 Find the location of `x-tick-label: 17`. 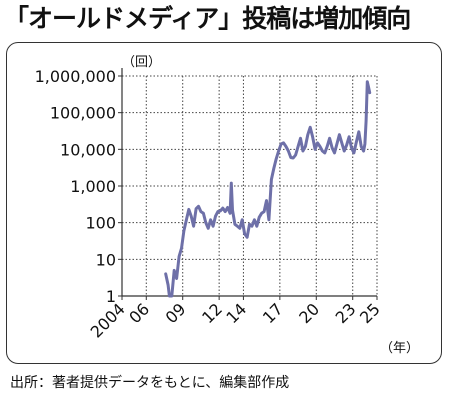

x-tick-label: 17 is located at coordinates (273, 313).